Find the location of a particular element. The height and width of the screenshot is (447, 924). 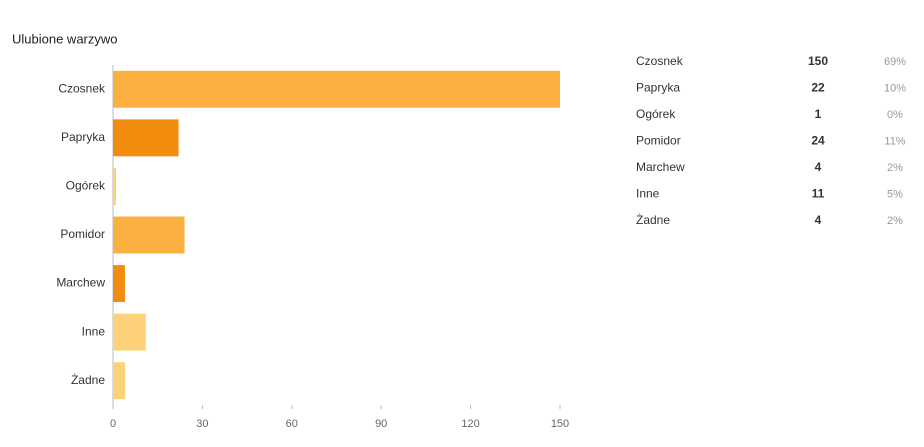

y-tick-label: Pomidor is located at coordinates (82, 234).